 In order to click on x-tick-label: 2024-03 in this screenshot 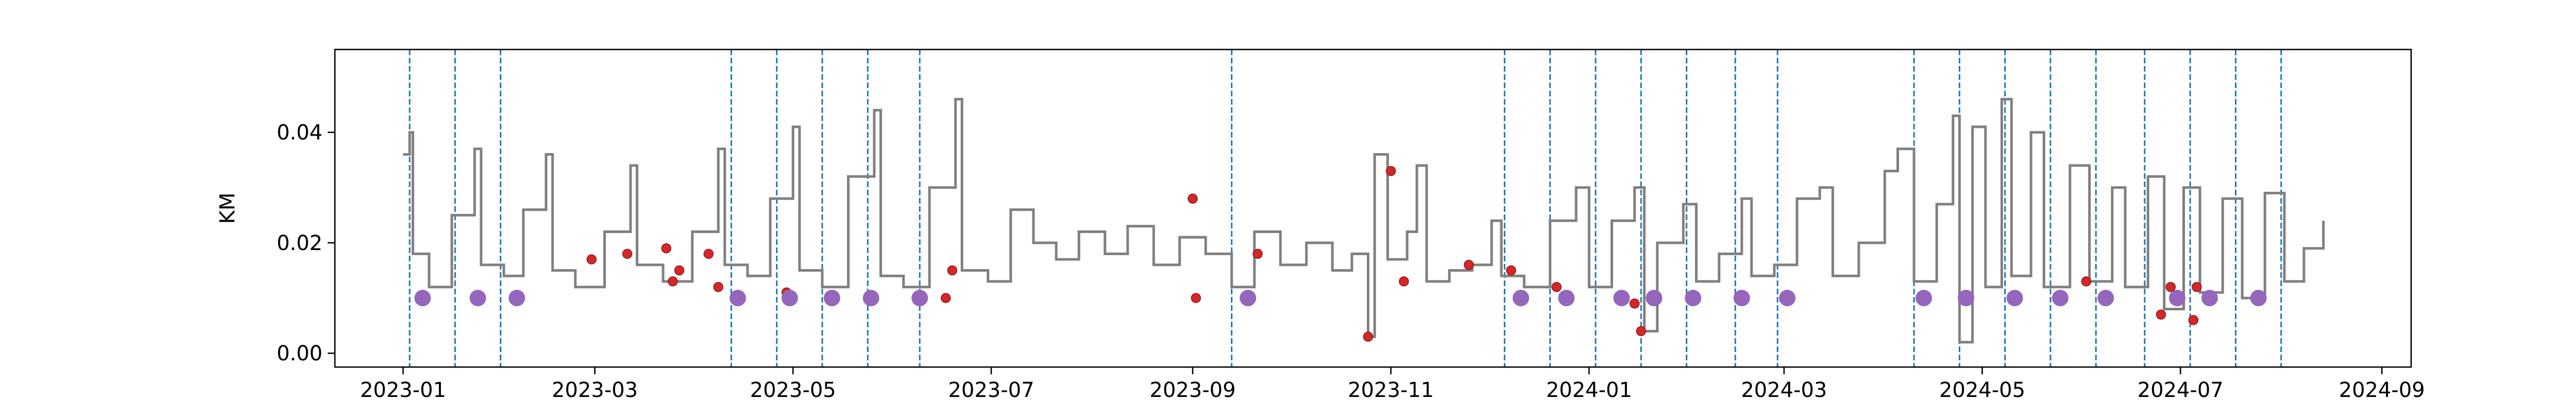, I will do `click(1784, 390)`.